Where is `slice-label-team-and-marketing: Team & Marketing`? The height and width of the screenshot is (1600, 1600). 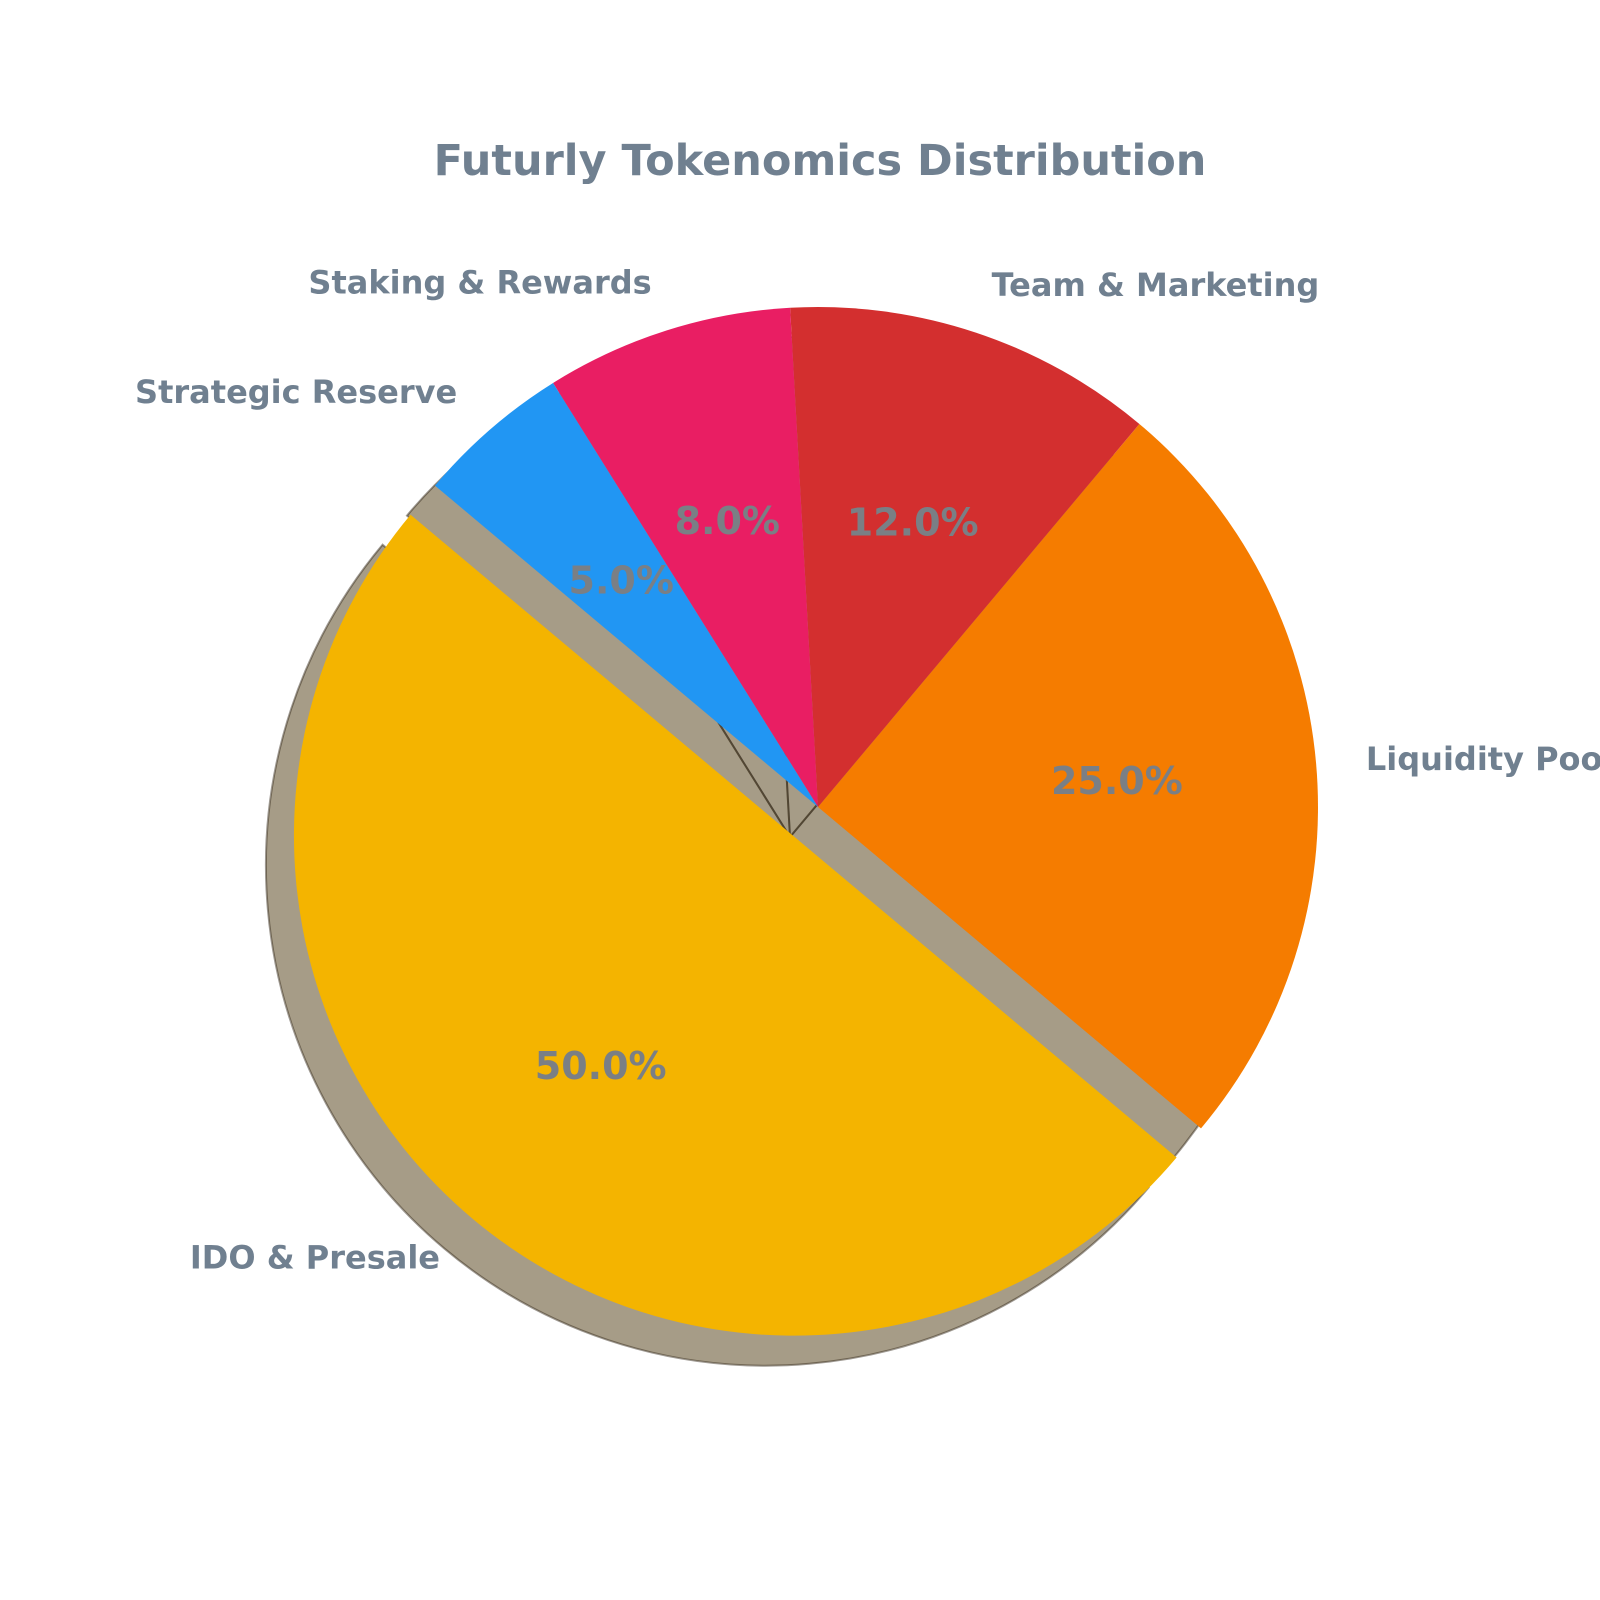
slice-label-team-and-marketing: Team & Marketing is located at coordinates (1156, 285).